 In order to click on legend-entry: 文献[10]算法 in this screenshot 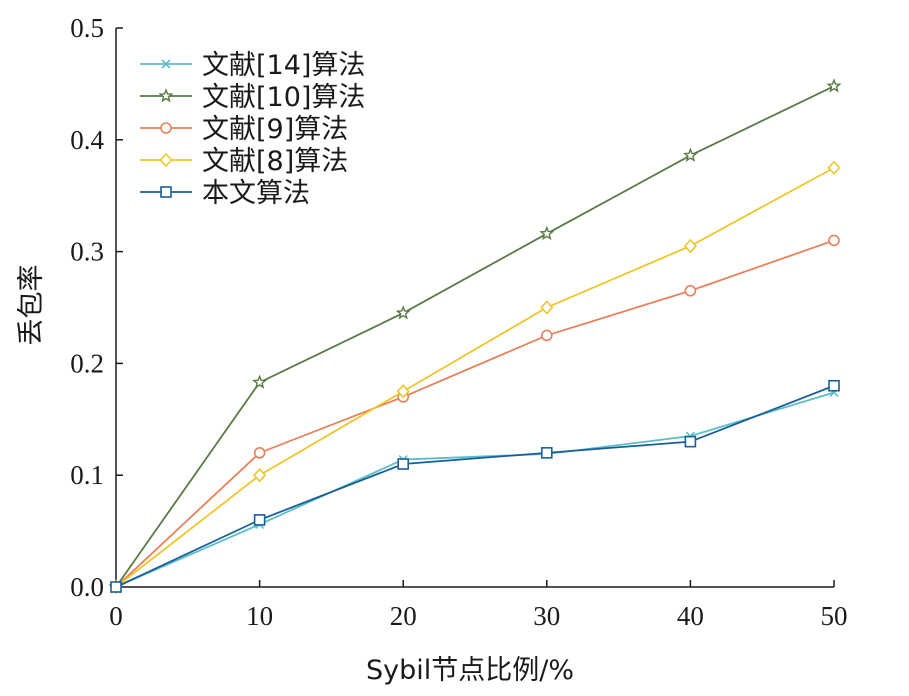, I will do `click(252, 97)`.